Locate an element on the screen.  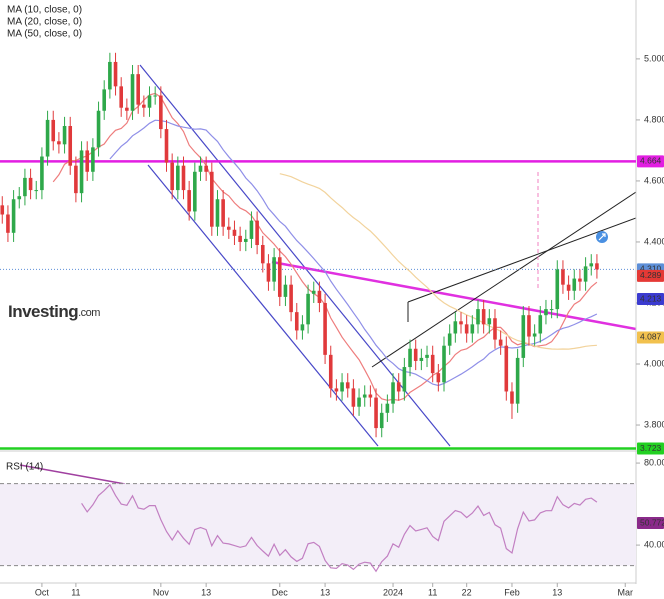
y-tick-label: 40.0000 is located at coordinates (654, 544).